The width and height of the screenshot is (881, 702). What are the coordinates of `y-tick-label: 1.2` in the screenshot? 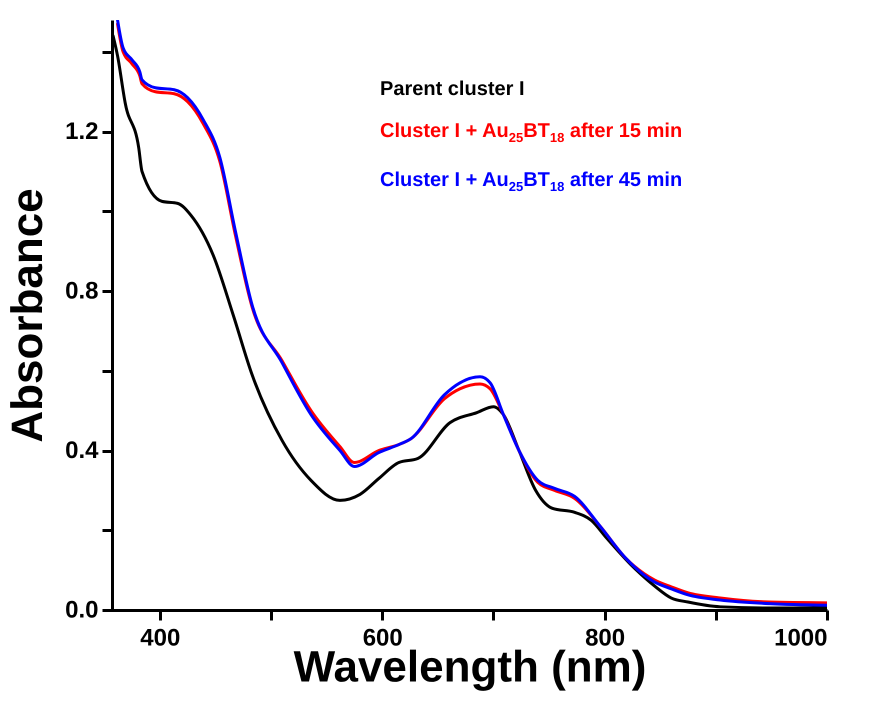 It's located at (81, 132).